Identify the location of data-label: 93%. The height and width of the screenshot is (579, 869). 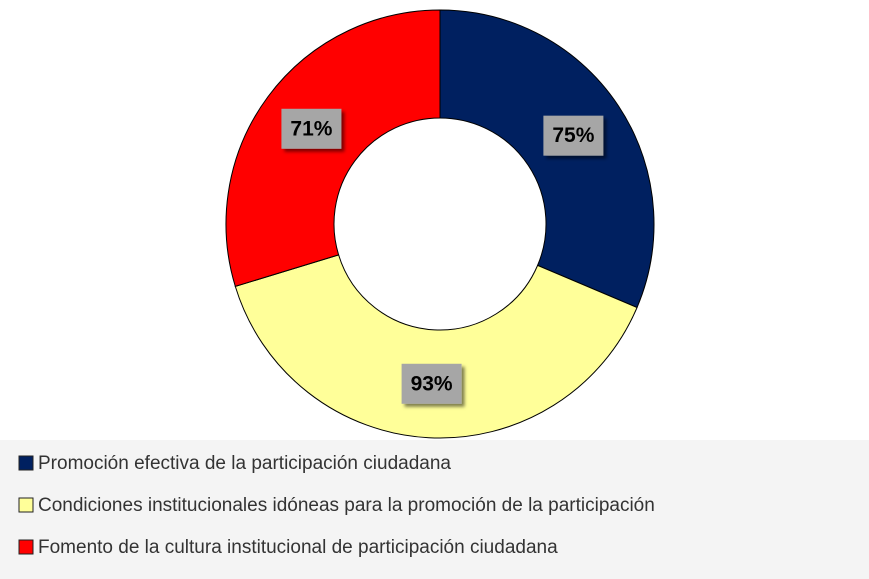
(432, 383).